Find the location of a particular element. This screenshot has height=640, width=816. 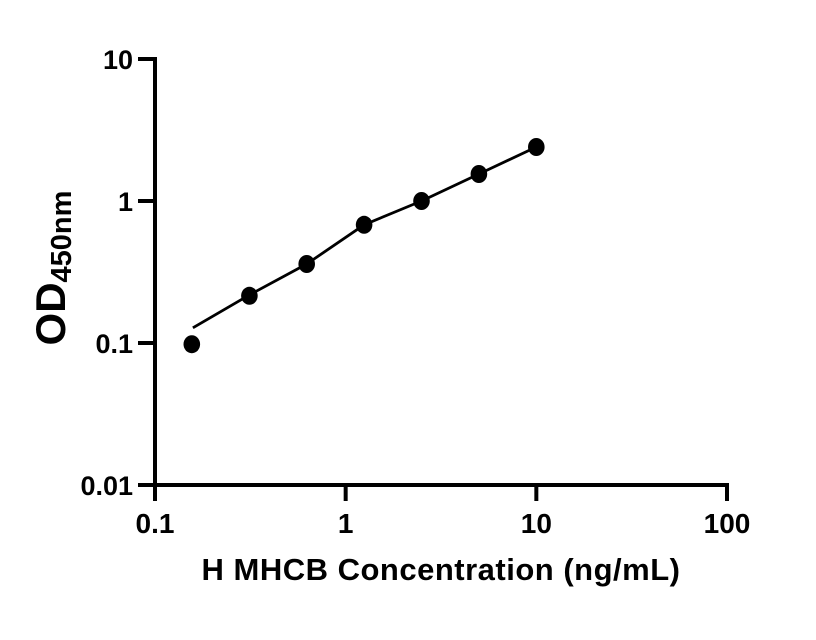

y-axis-title-main: OD is located at coordinates (50, 314).